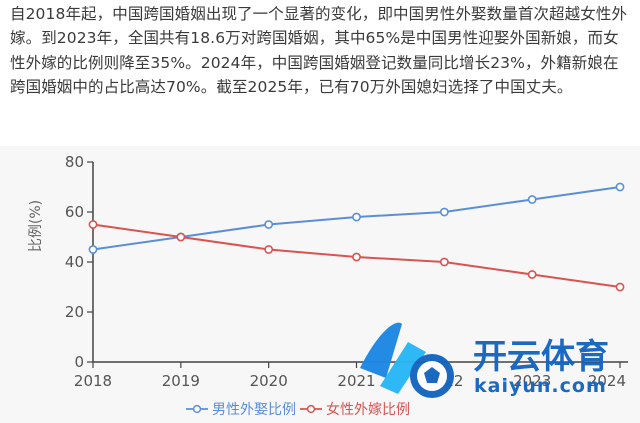  Describe the element at coordinates (254, 410) in the screenshot. I see `legend-label: 男性外娶比例` at that location.